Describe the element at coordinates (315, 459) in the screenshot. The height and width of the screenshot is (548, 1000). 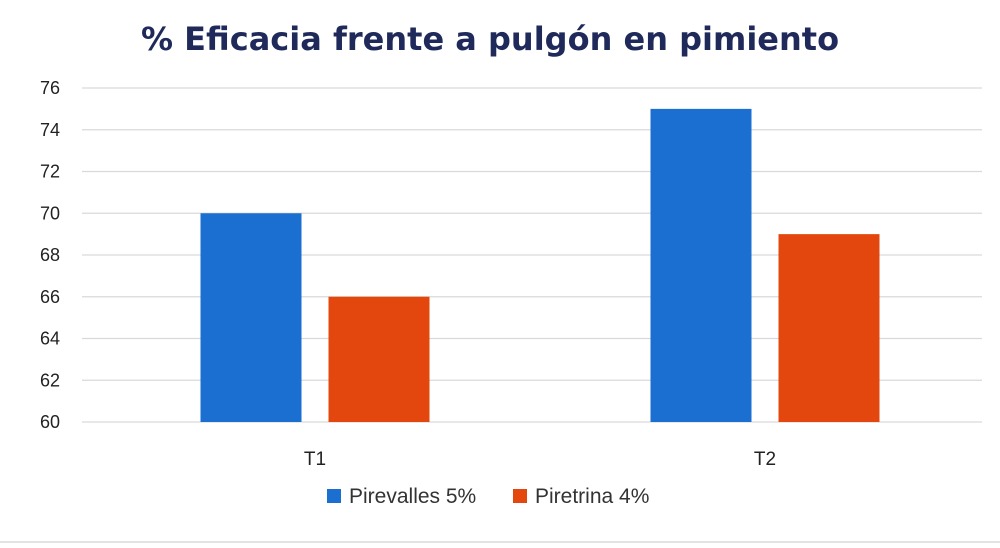
I see `x-category-label: T1` at that location.